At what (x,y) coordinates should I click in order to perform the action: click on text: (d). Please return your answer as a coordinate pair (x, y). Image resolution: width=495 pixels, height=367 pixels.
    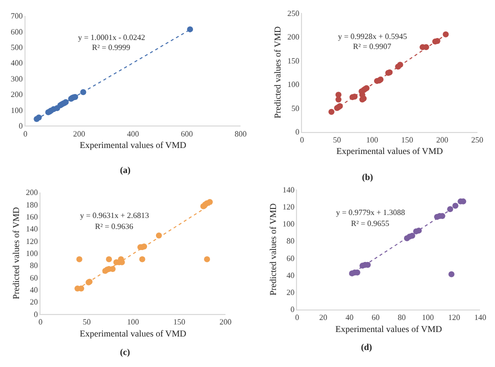
    Looking at the image, I should click on (366, 347).